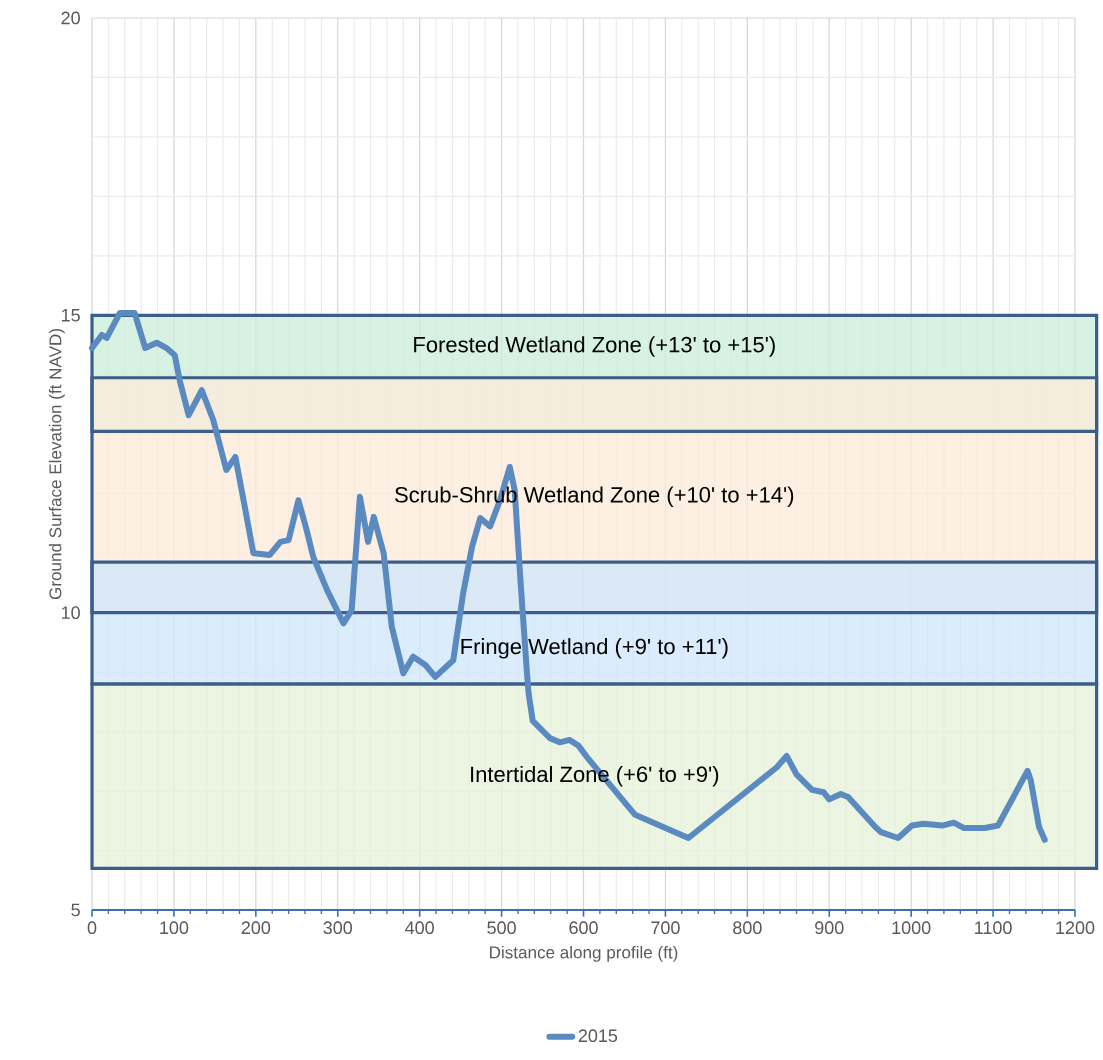  What do you see at coordinates (1075, 928) in the screenshot?
I see `x-tick-label: 1200` at bounding box center [1075, 928].